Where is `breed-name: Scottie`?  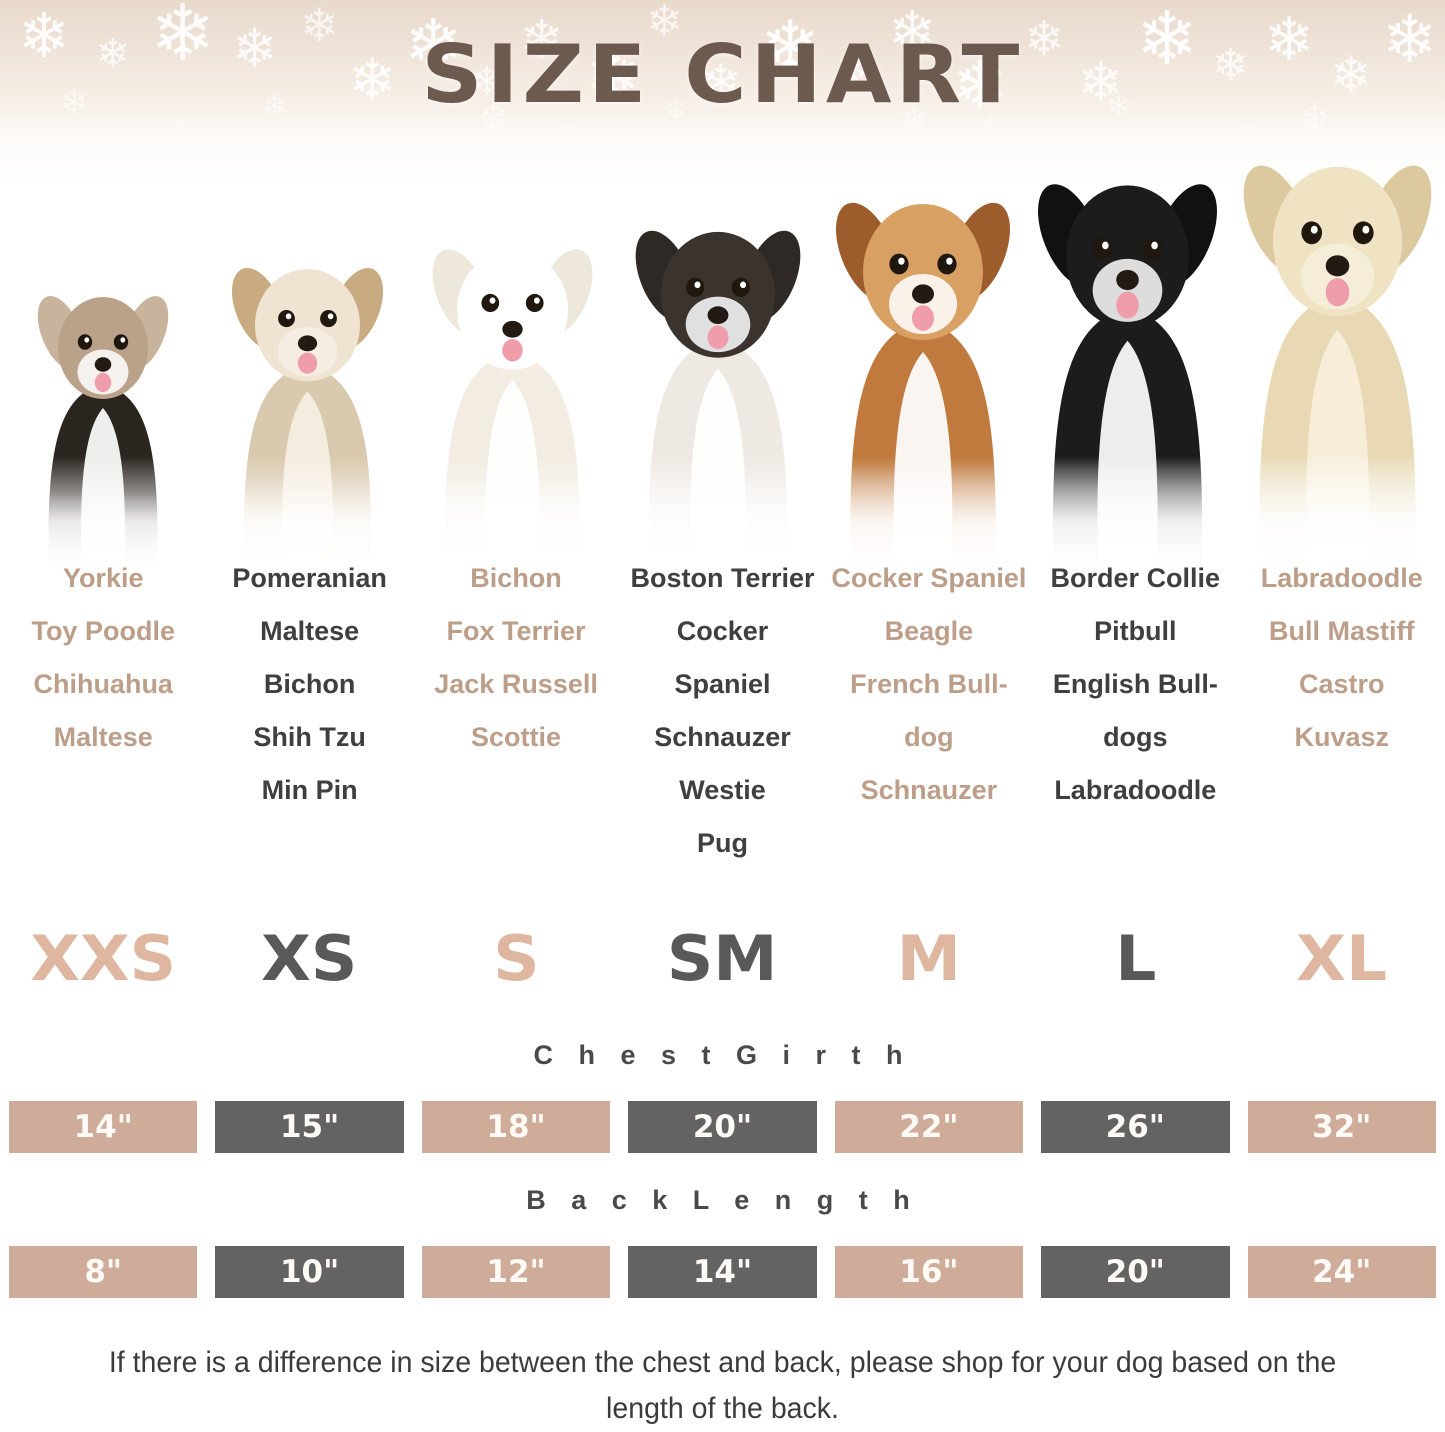 breed-name: Scottie is located at coordinates (516, 737).